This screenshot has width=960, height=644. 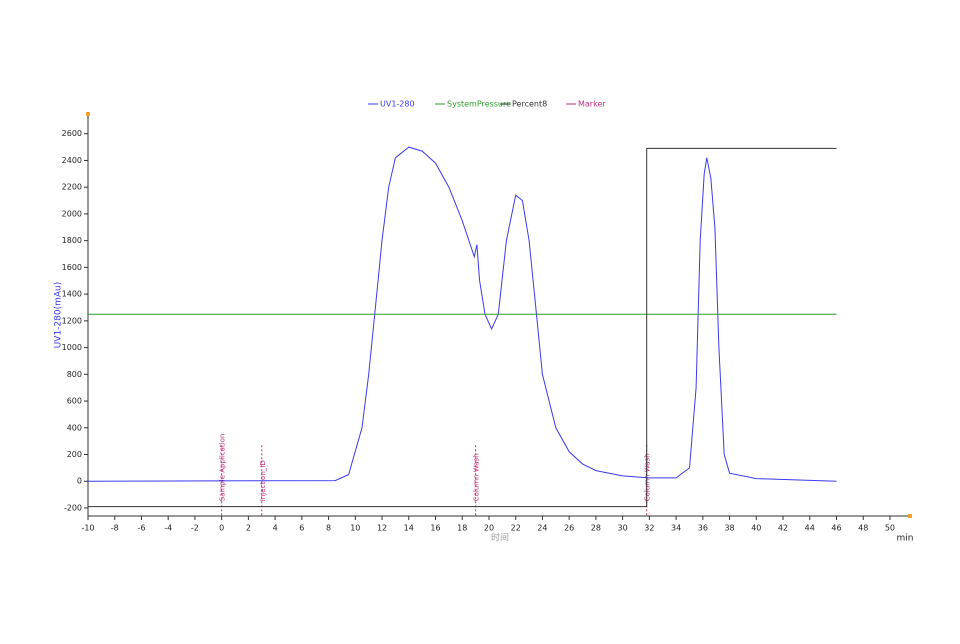 I want to click on x-tick-label: 20, so click(x=489, y=528).